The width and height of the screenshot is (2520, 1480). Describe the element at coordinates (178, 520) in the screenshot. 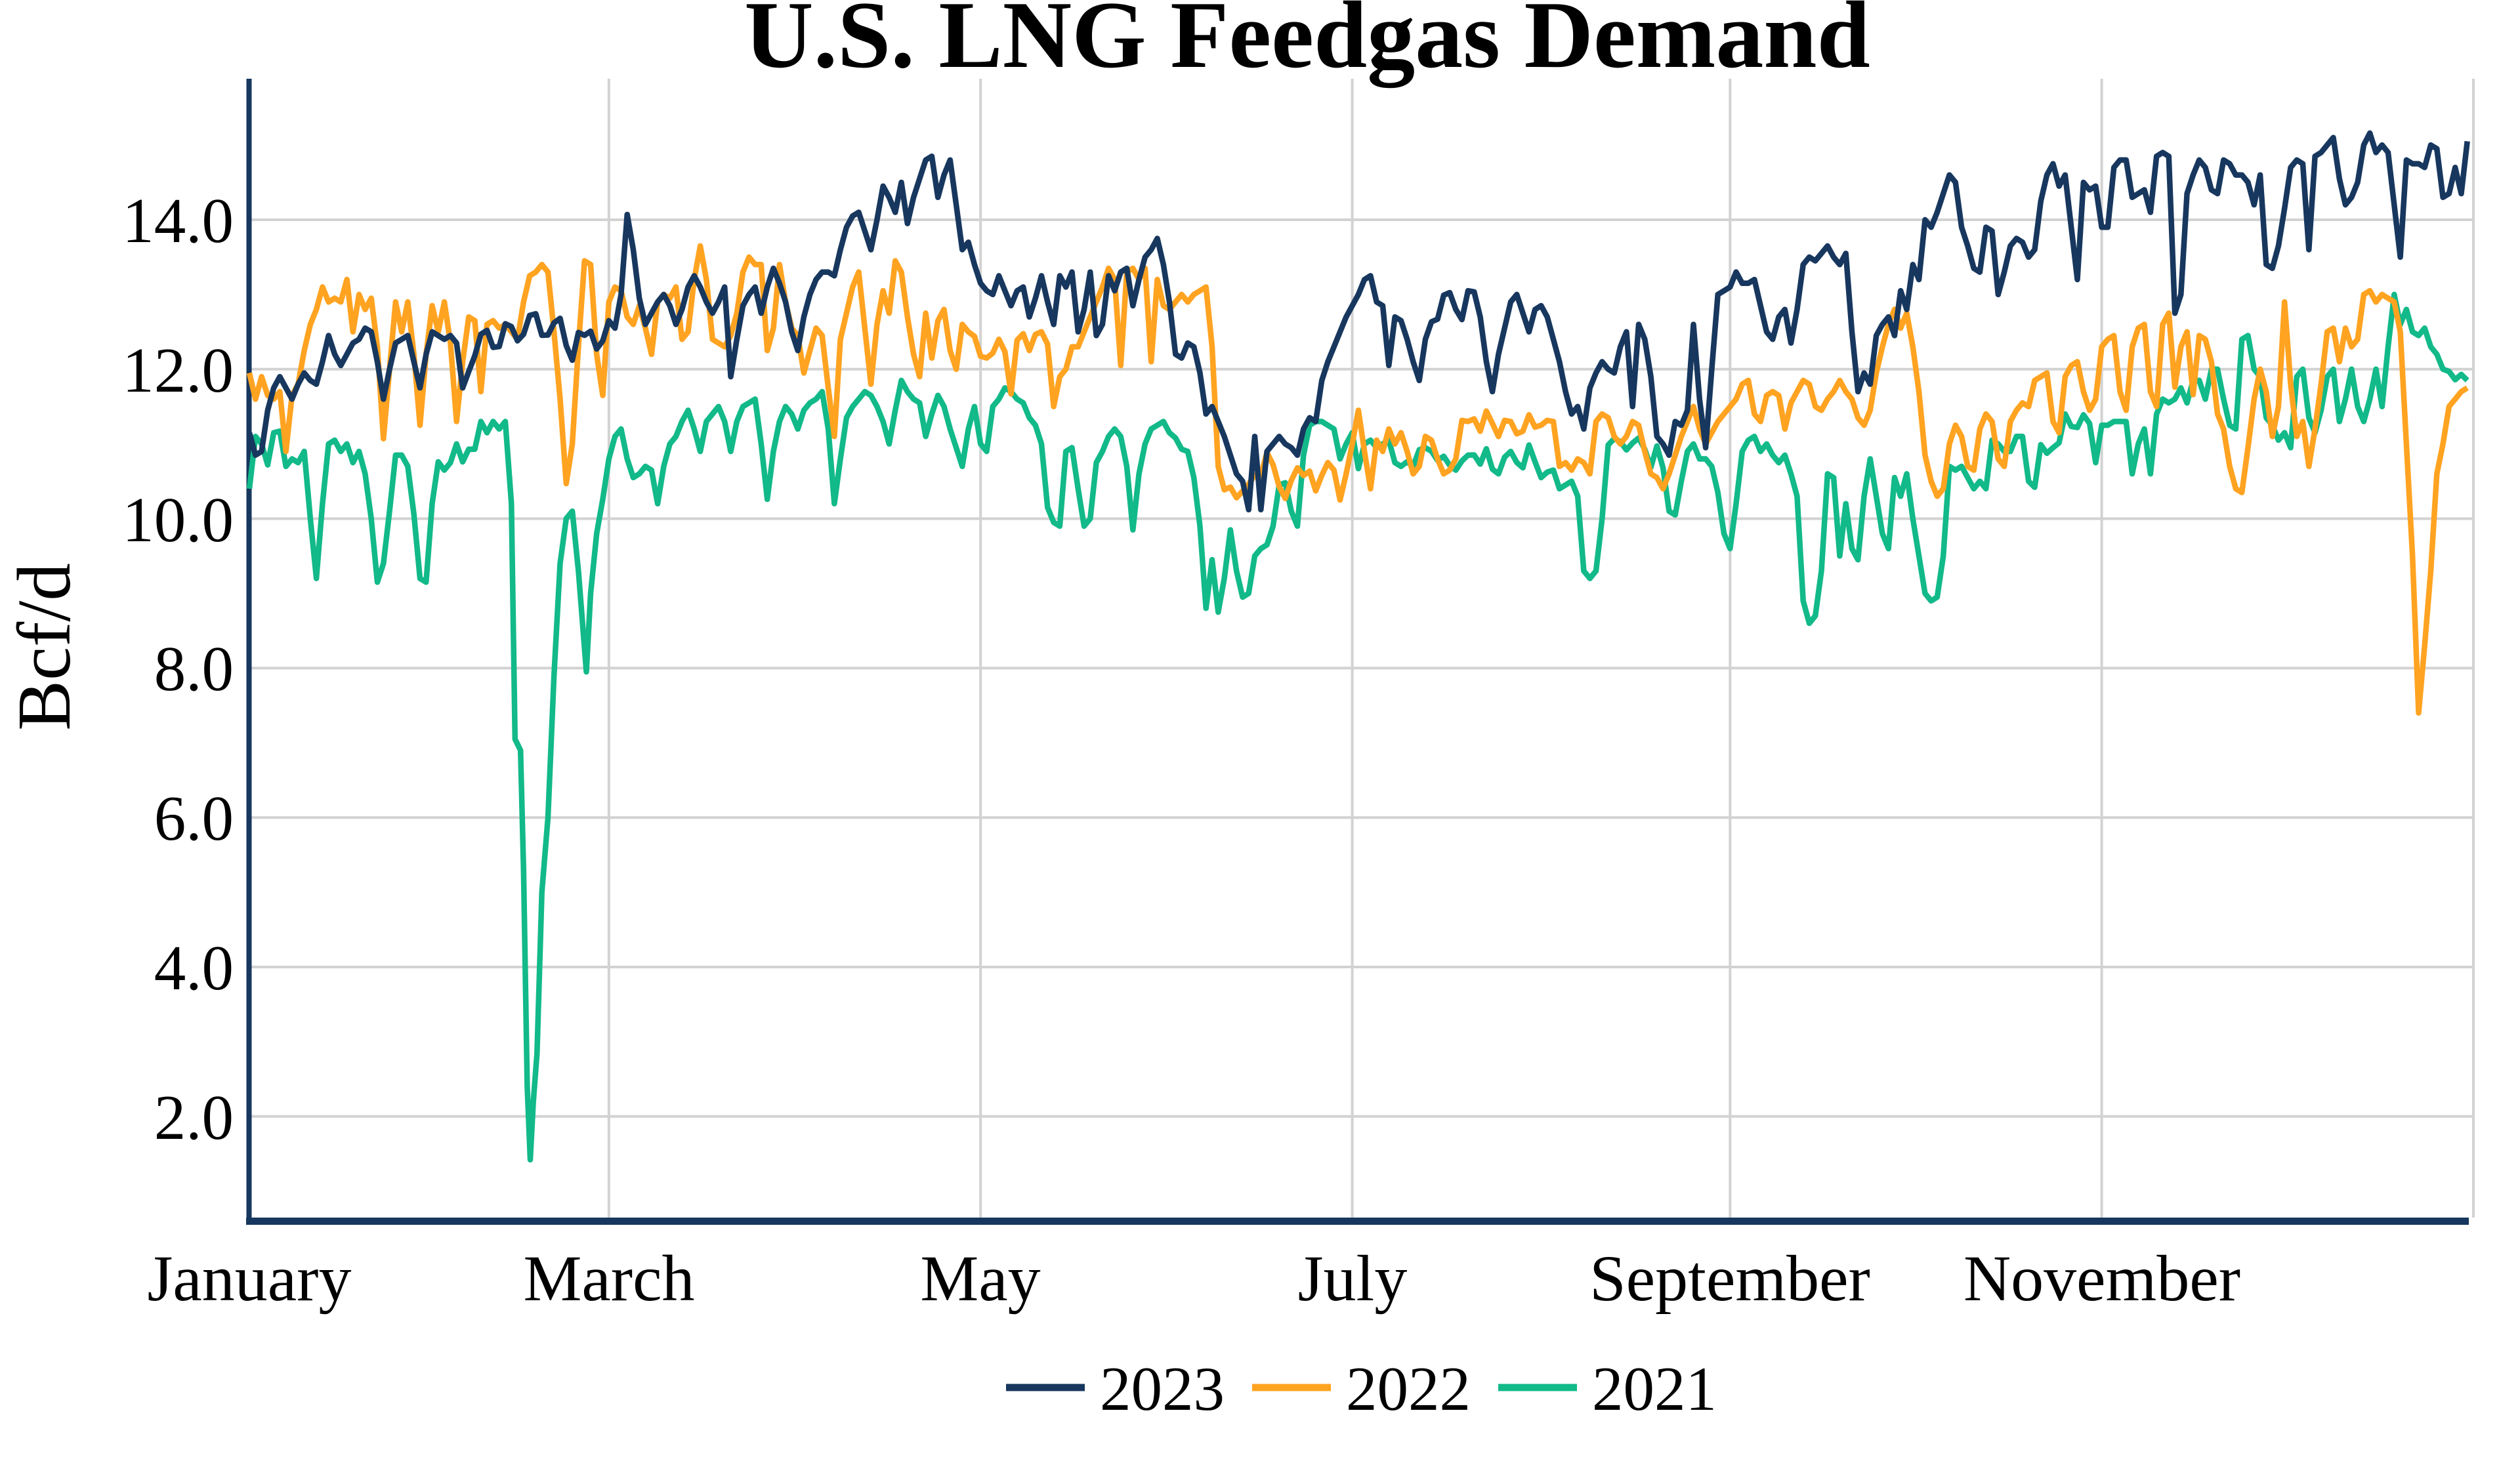

I see `svg-text: 10.0` at that location.